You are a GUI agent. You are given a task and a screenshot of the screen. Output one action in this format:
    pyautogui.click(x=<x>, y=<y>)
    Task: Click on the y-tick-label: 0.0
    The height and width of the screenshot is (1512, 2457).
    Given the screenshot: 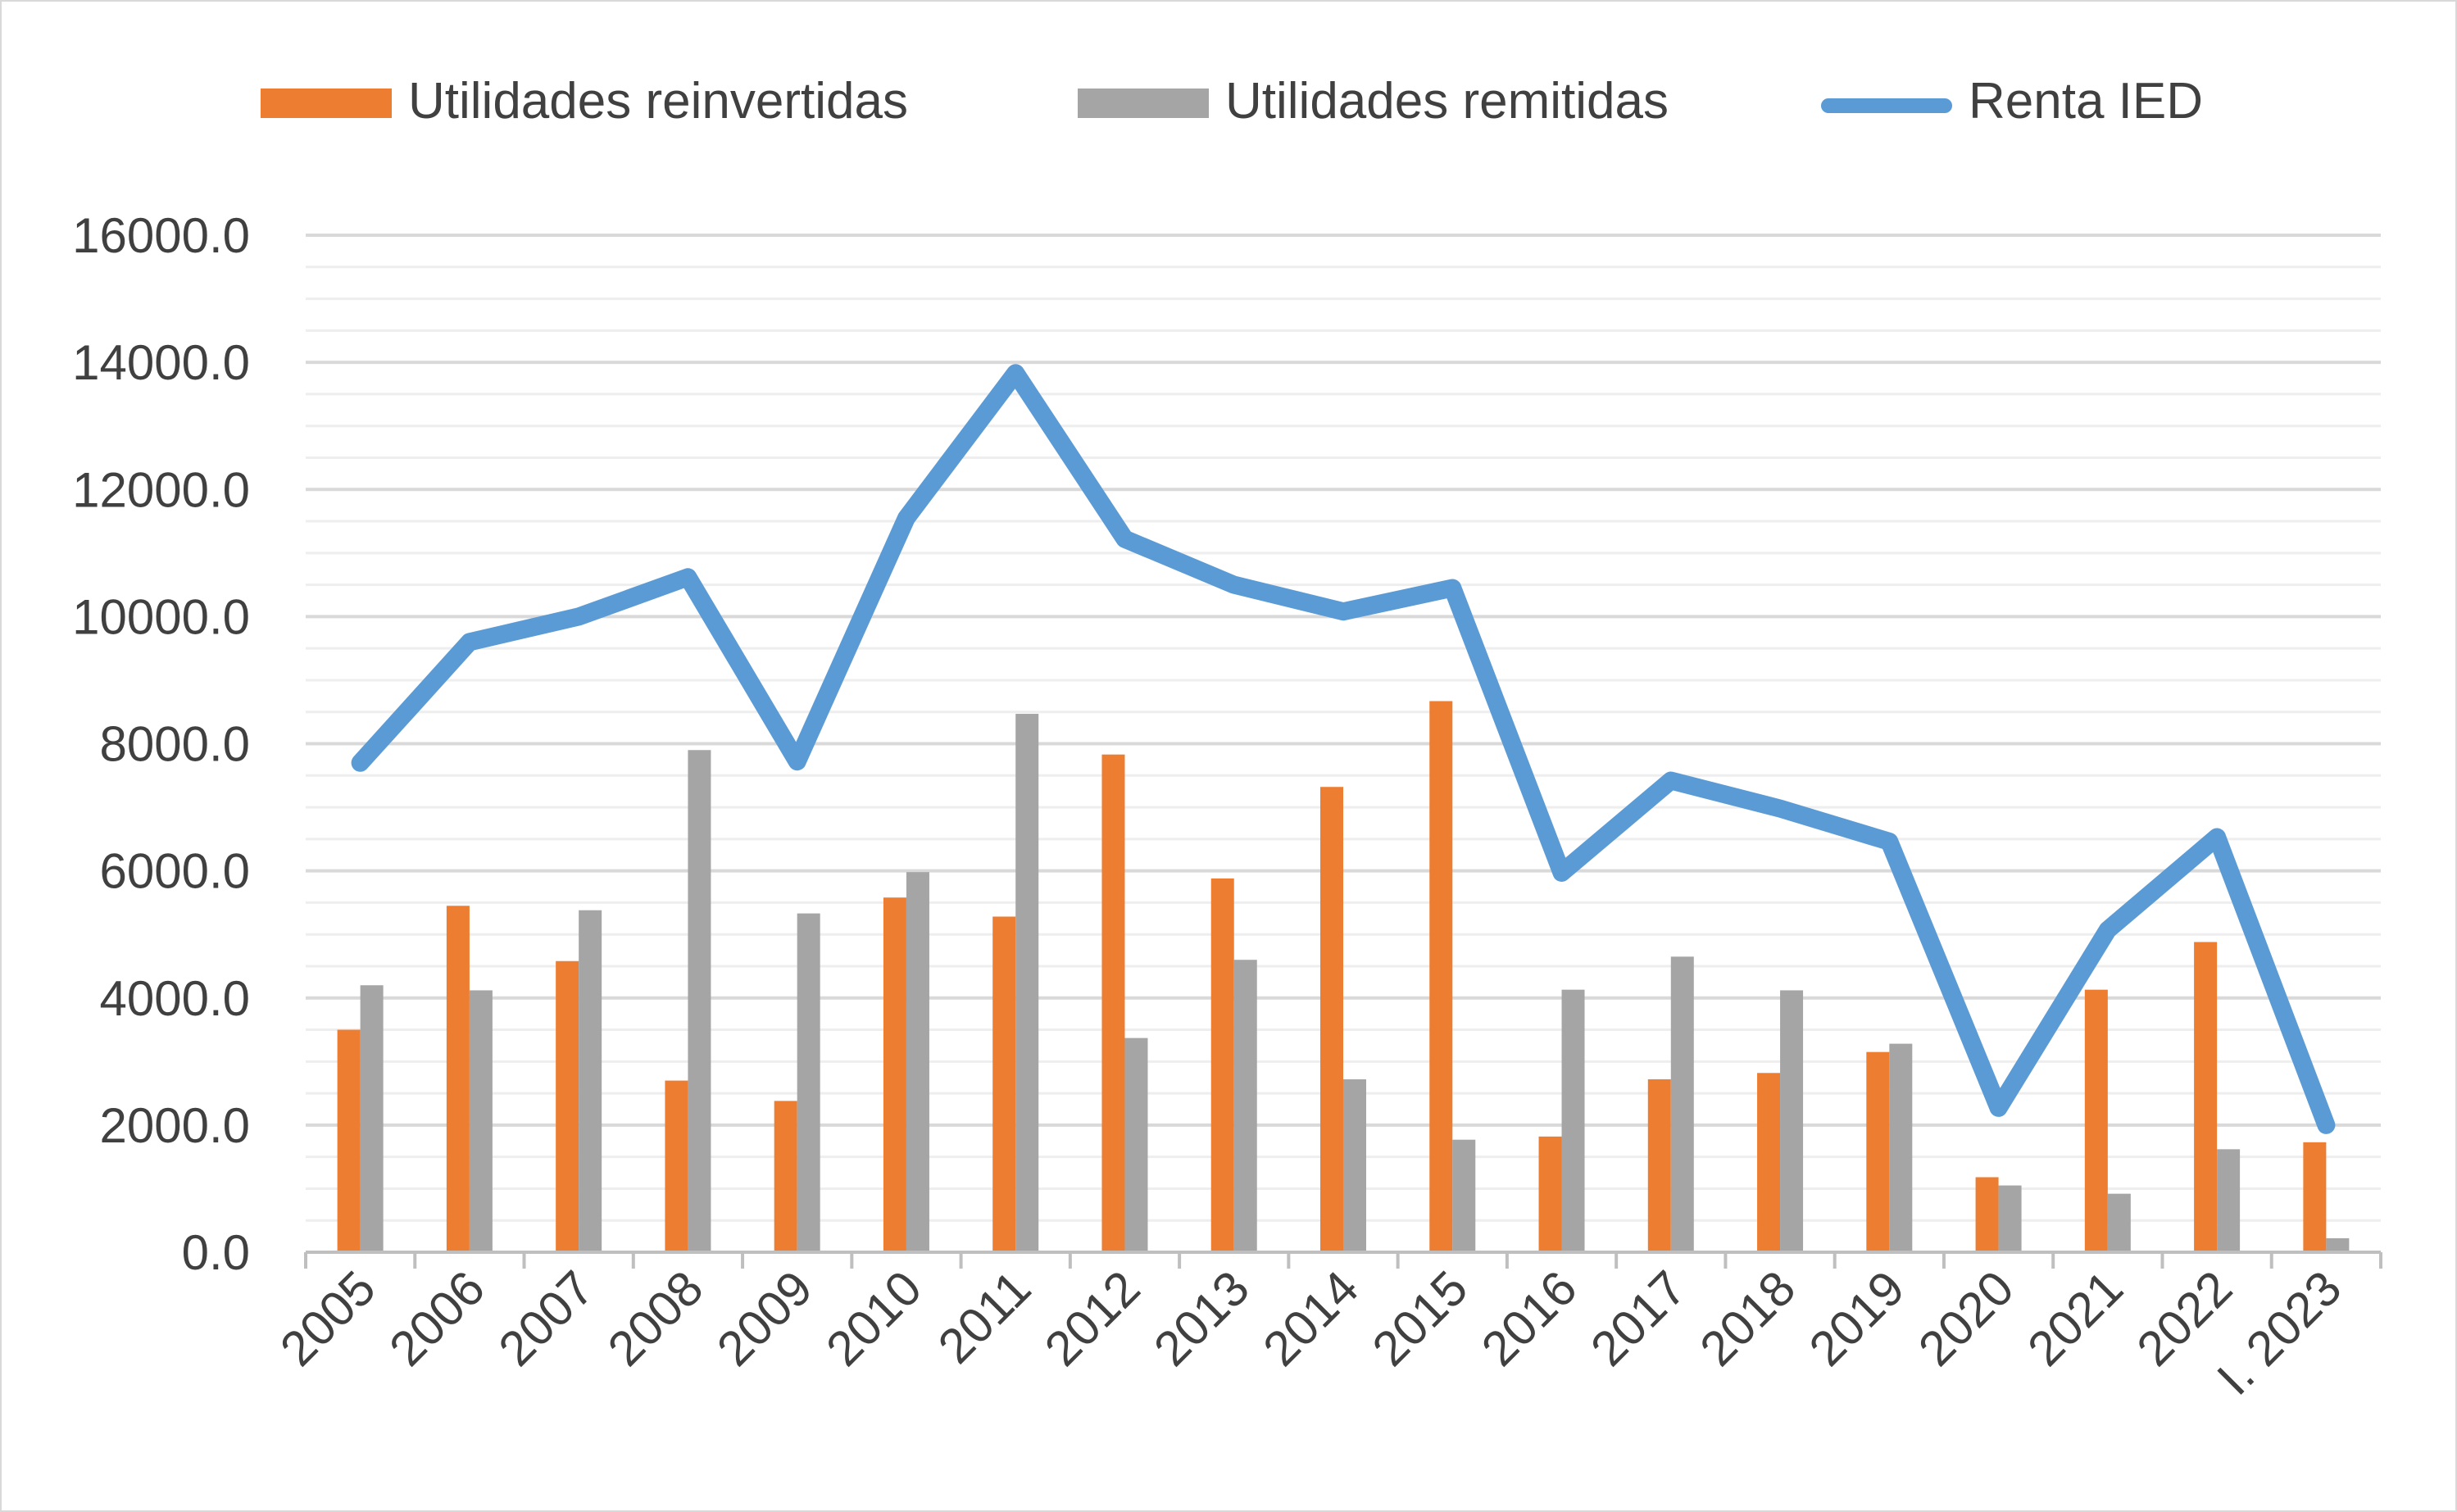 What is the action you would take?
    pyautogui.click(x=216, y=1252)
    